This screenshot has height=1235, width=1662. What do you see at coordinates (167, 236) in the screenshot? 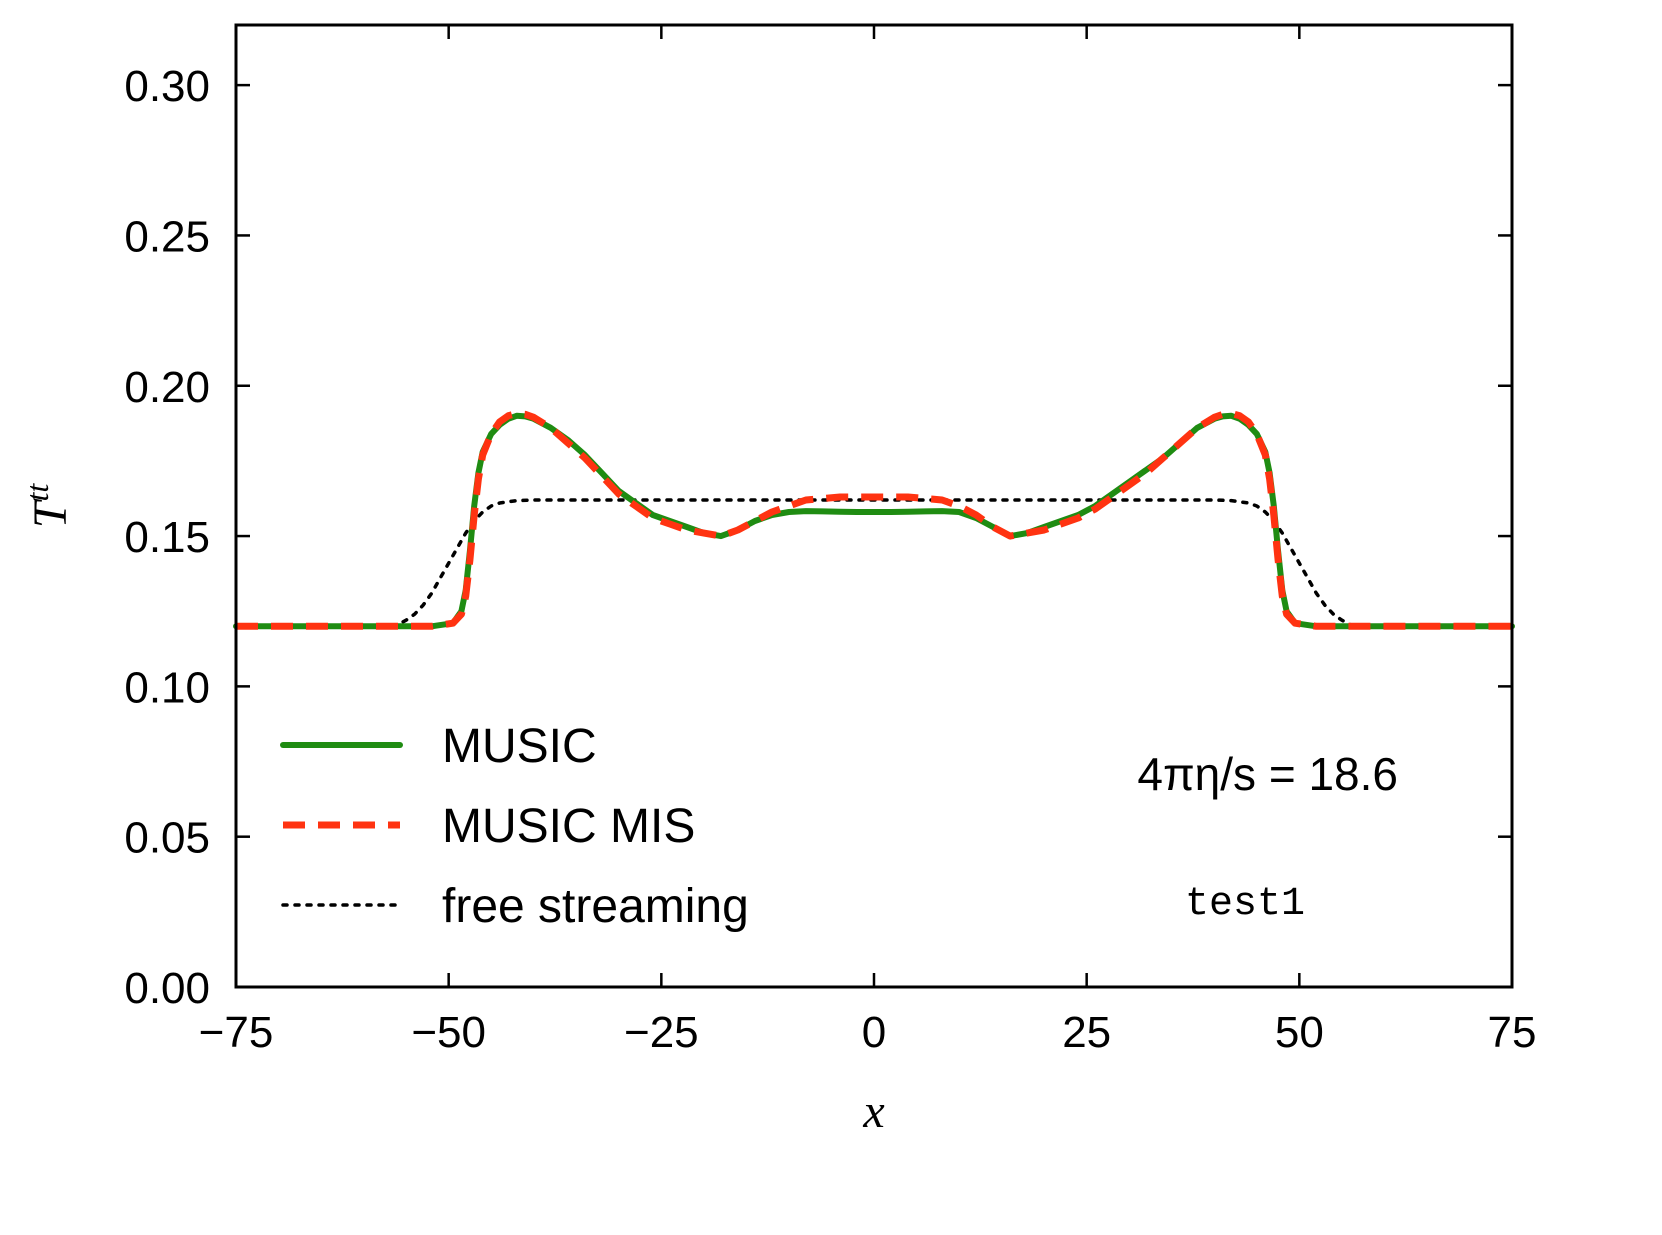
I see `y-tick-label: 0.25` at bounding box center [167, 236].